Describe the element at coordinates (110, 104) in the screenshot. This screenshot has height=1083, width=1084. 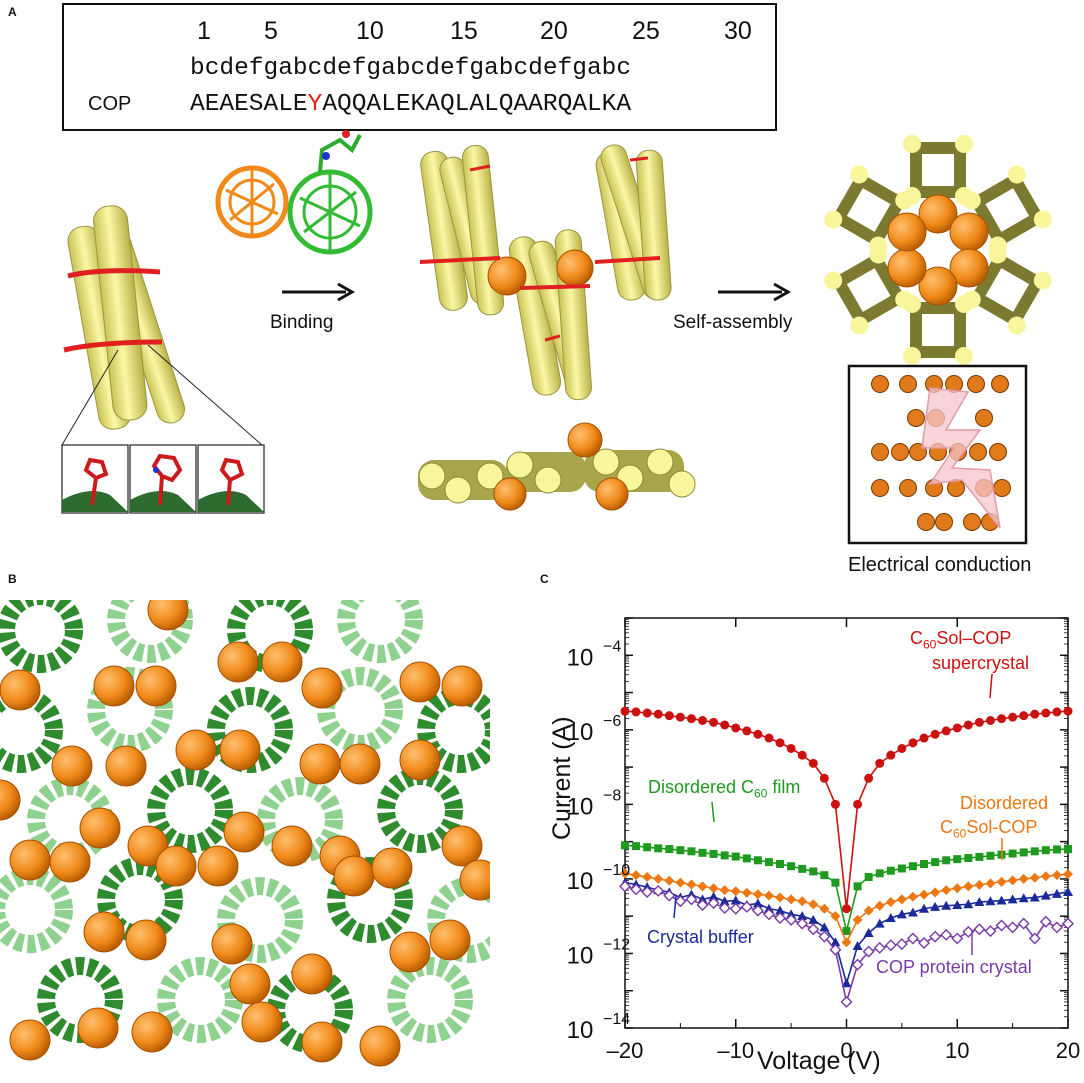
I see `sequence-name: COP` at that location.